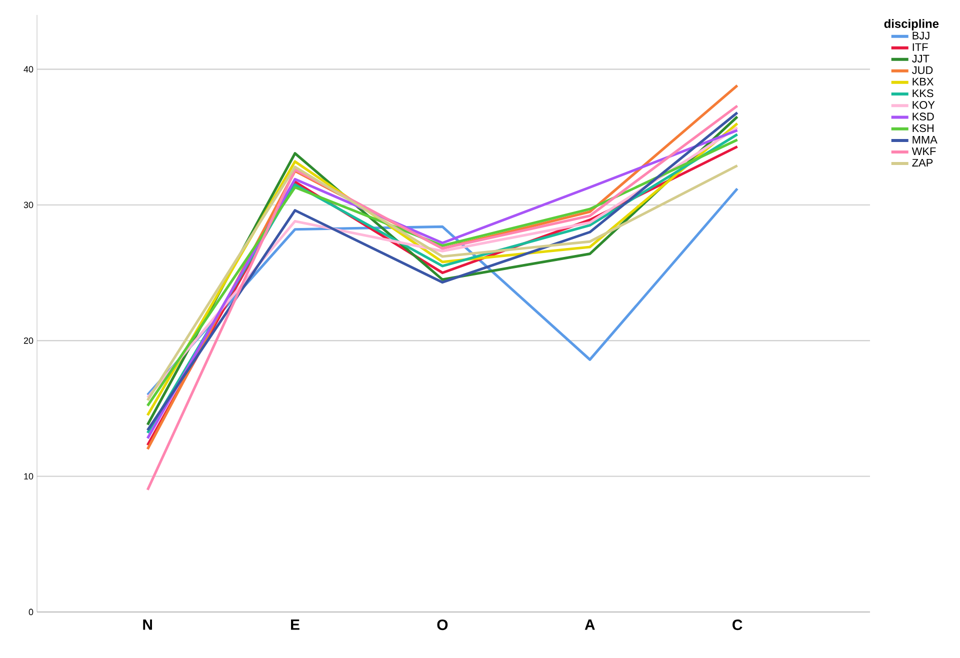 The image size is (960, 658). Describe the element at coordinates (921, 36) in the screenshot. I see `legend-label: BJJ` at that location.